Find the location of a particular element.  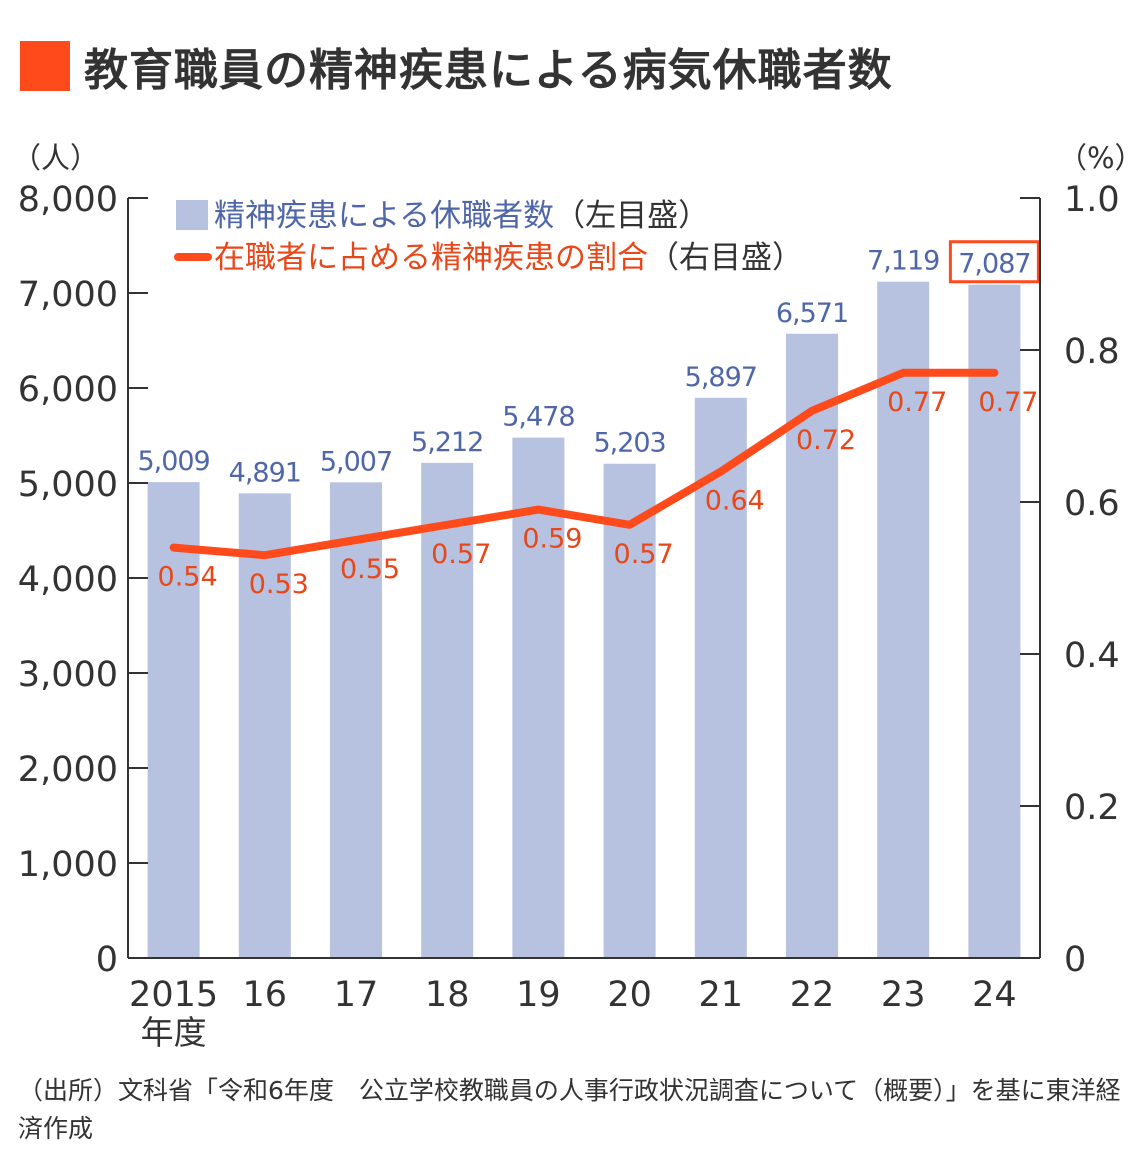

x-tick-label-2015: 2015 is located at coordinates (173, 995).